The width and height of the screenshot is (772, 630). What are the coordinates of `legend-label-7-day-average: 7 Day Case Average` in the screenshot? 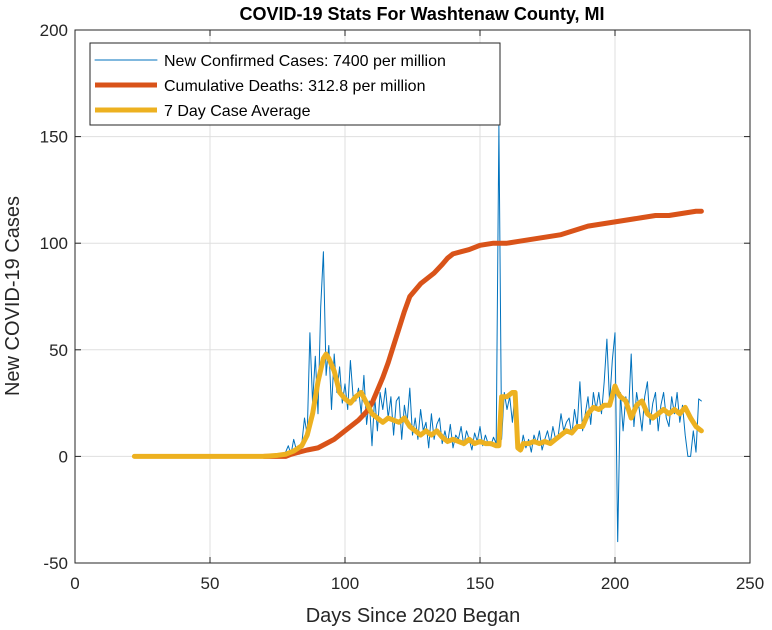 It's located at (237, 111).